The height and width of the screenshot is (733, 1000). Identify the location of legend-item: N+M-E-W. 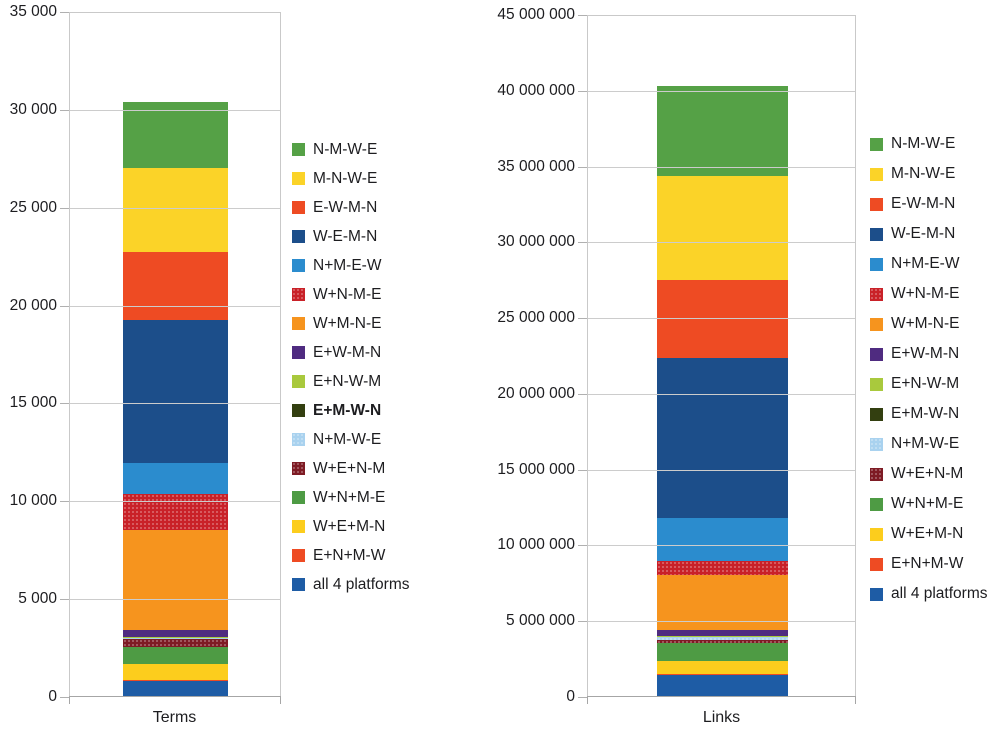
(350, 265).